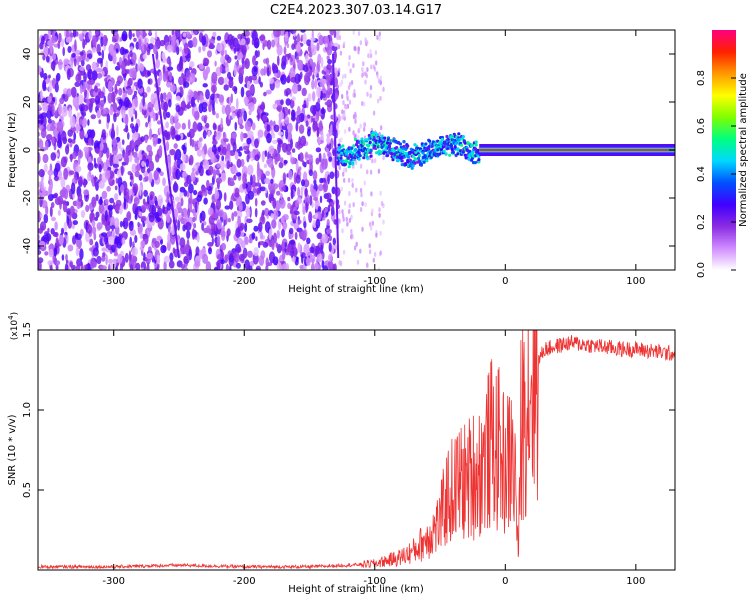 Image resolution: width=750 pixels, height=600 pixels. Describe the element at coordinates (27, 198) in the screenshot. I see `y-tick-label: -20` at that location.